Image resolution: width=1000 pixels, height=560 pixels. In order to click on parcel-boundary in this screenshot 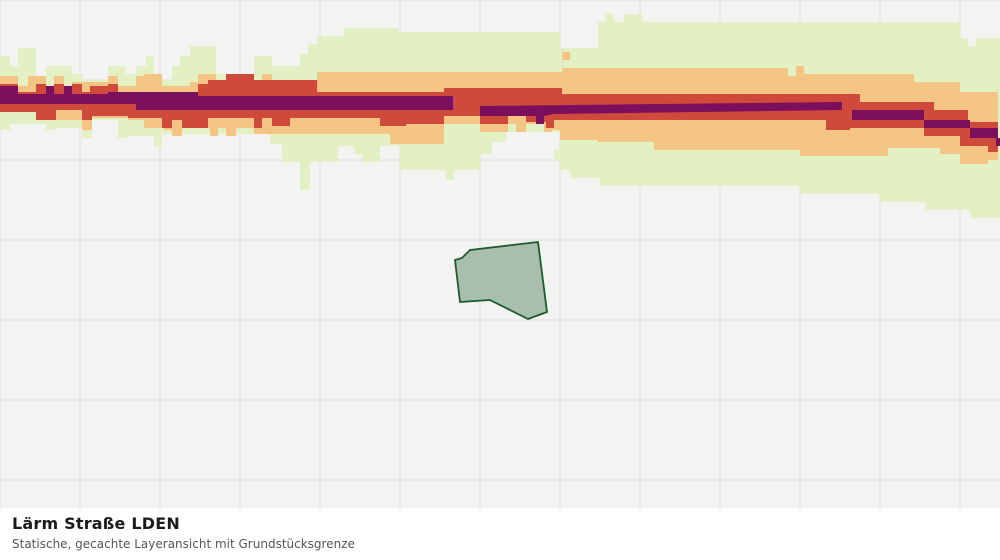, I will do `click(501, 280)`.